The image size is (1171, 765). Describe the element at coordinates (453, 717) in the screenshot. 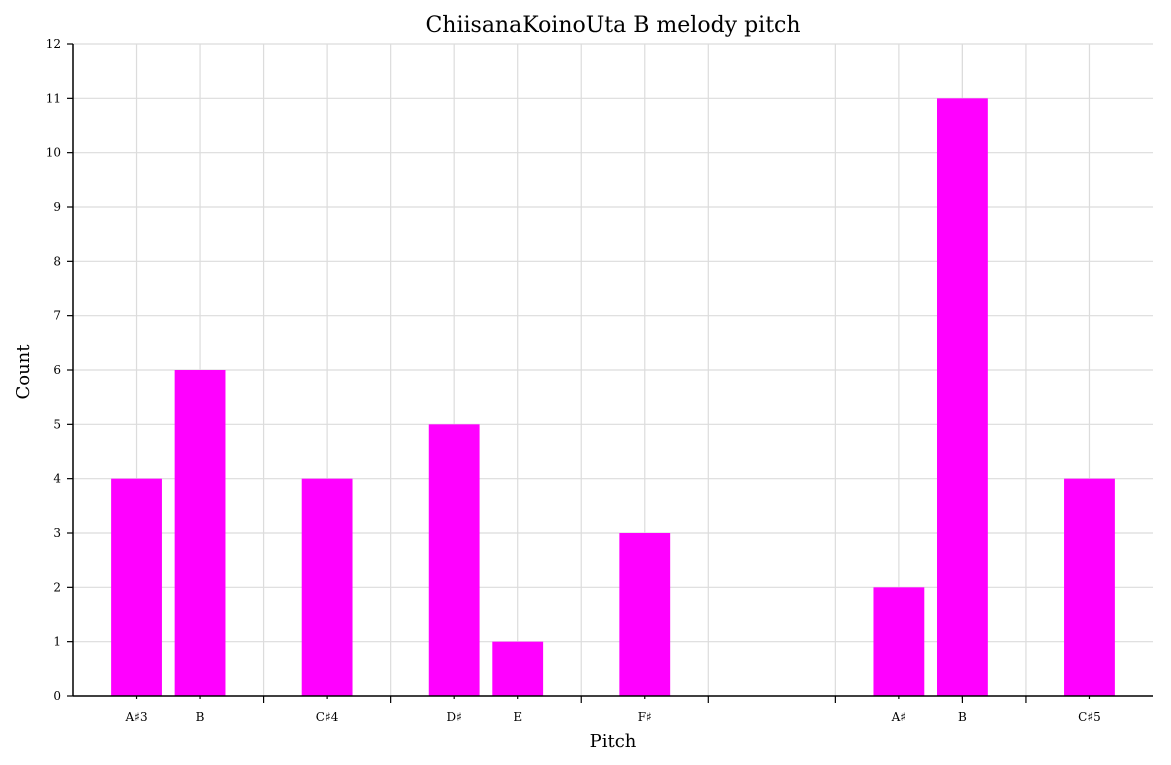

I see `x-tick-label: D♯` at that location.